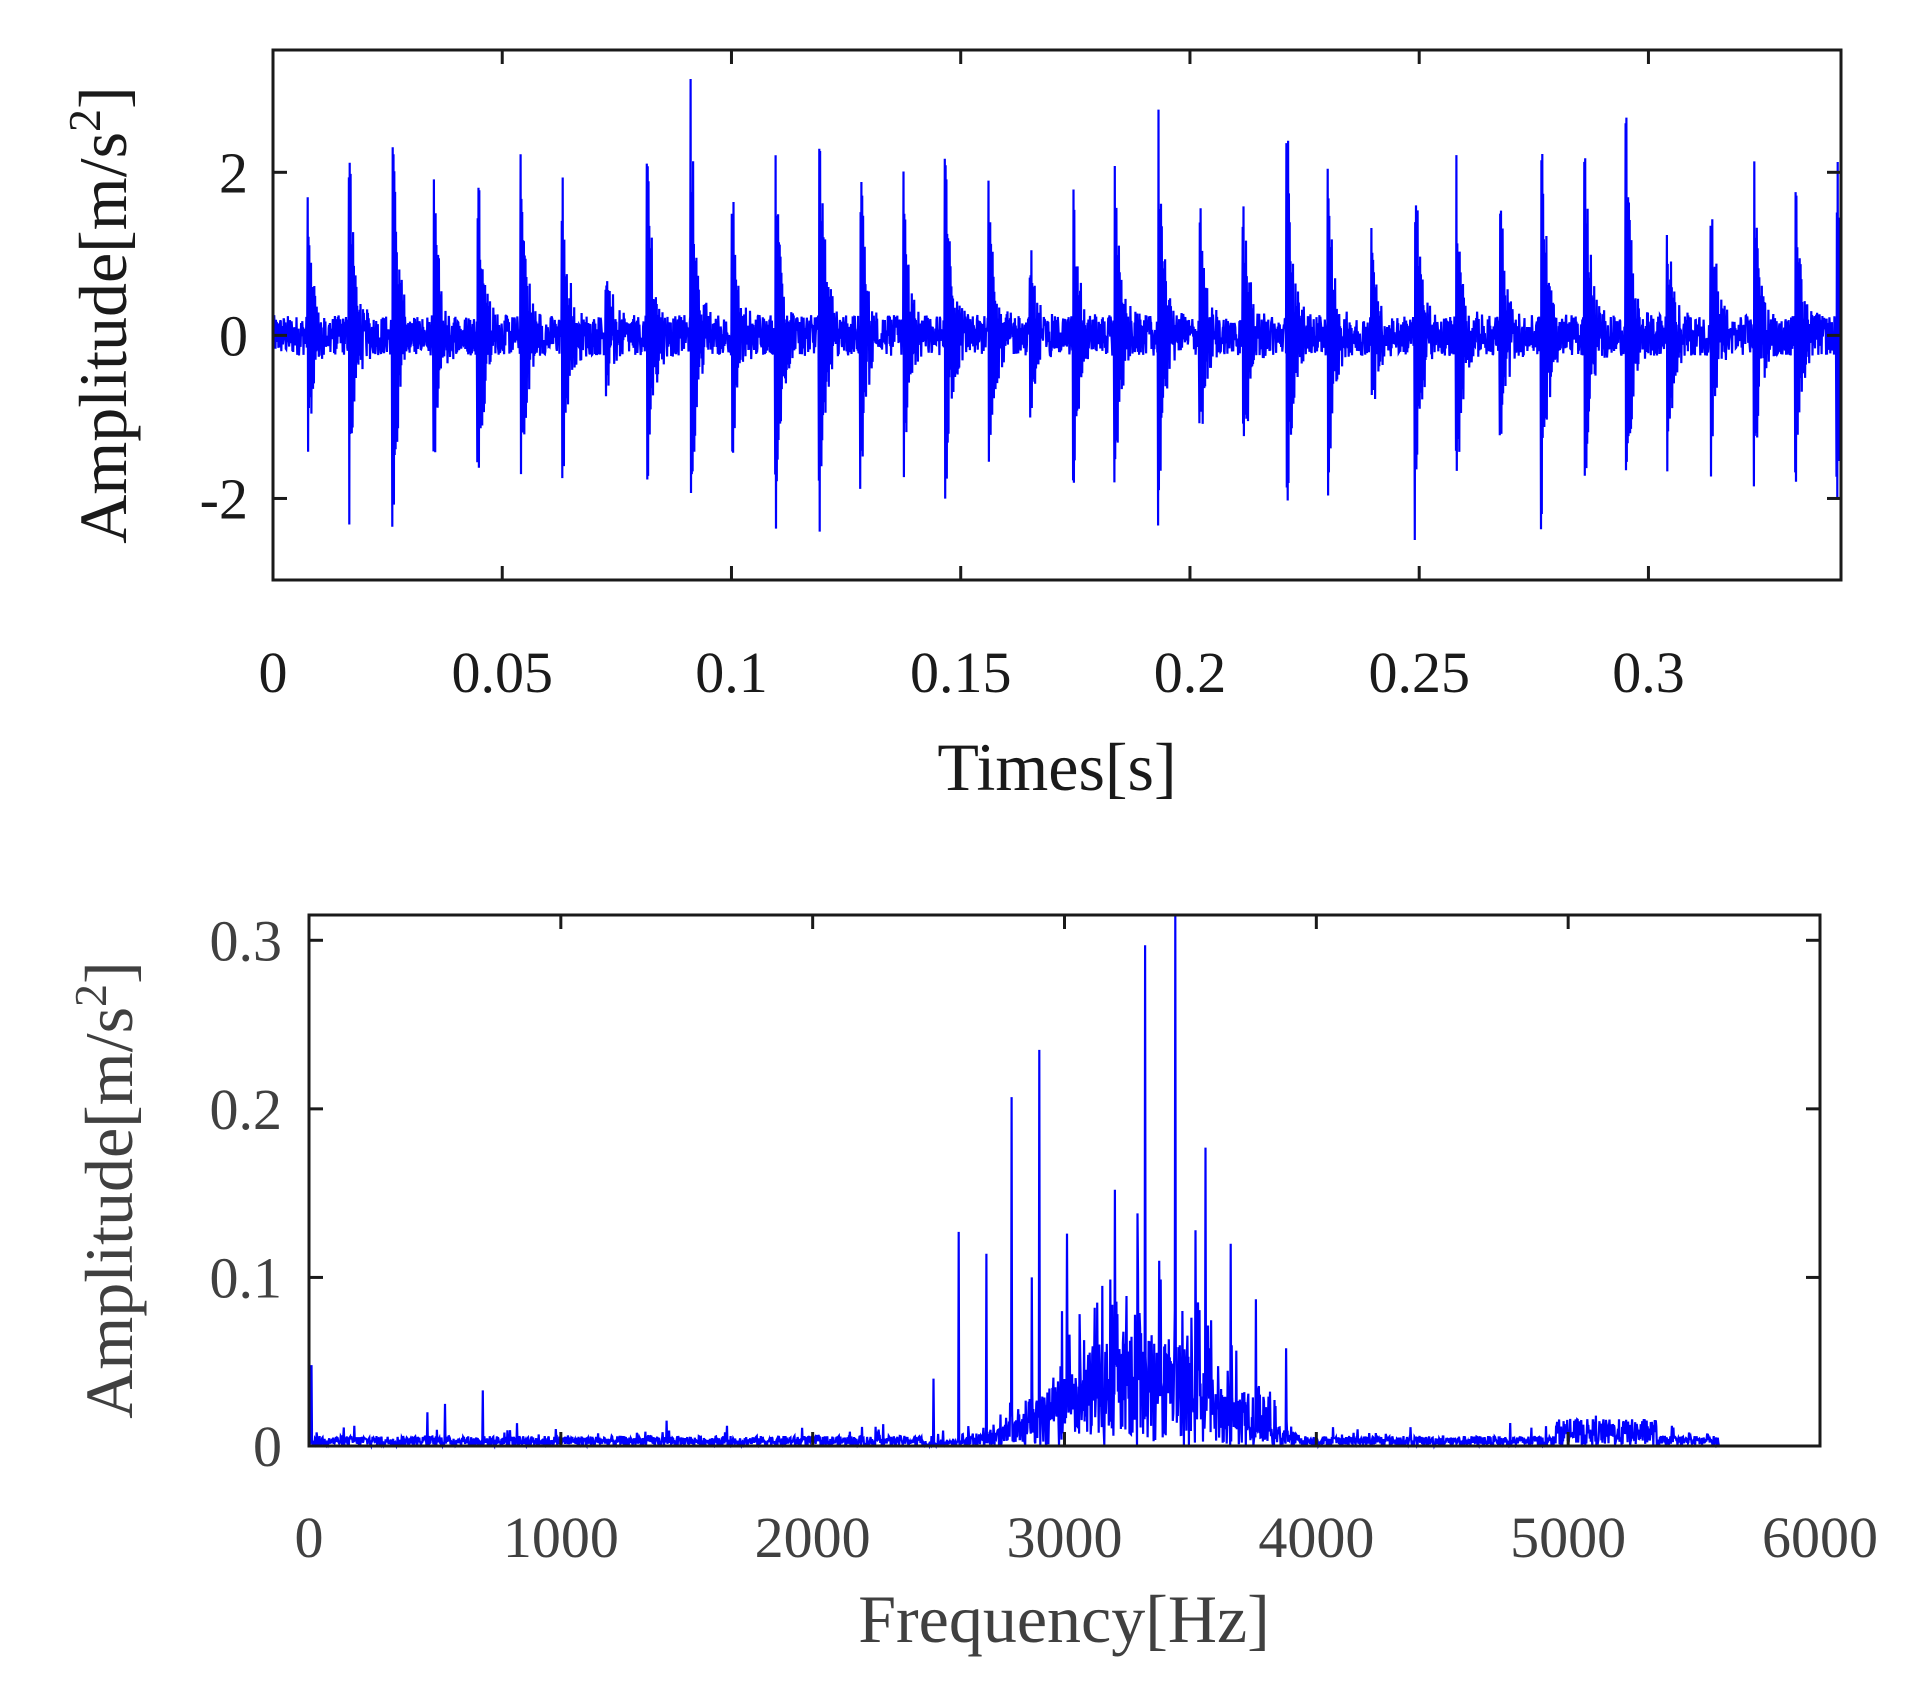  Describe the element at coordinates (84, 120) in the screenshot. I see `time-y-axis-label-exponent: 2` at that location.